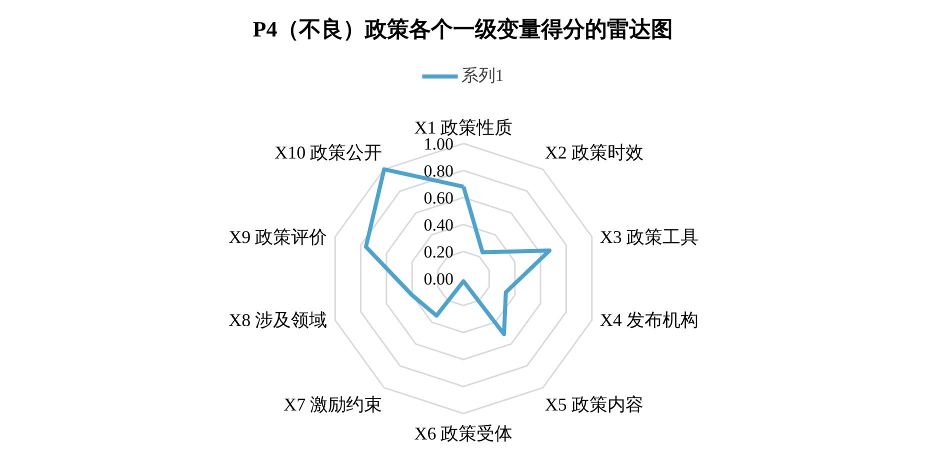  What do you see at coordinates (278, 236) in the screenshot?
I see `spoke-label: X9 政策评价` at bounding box center [278, 236].